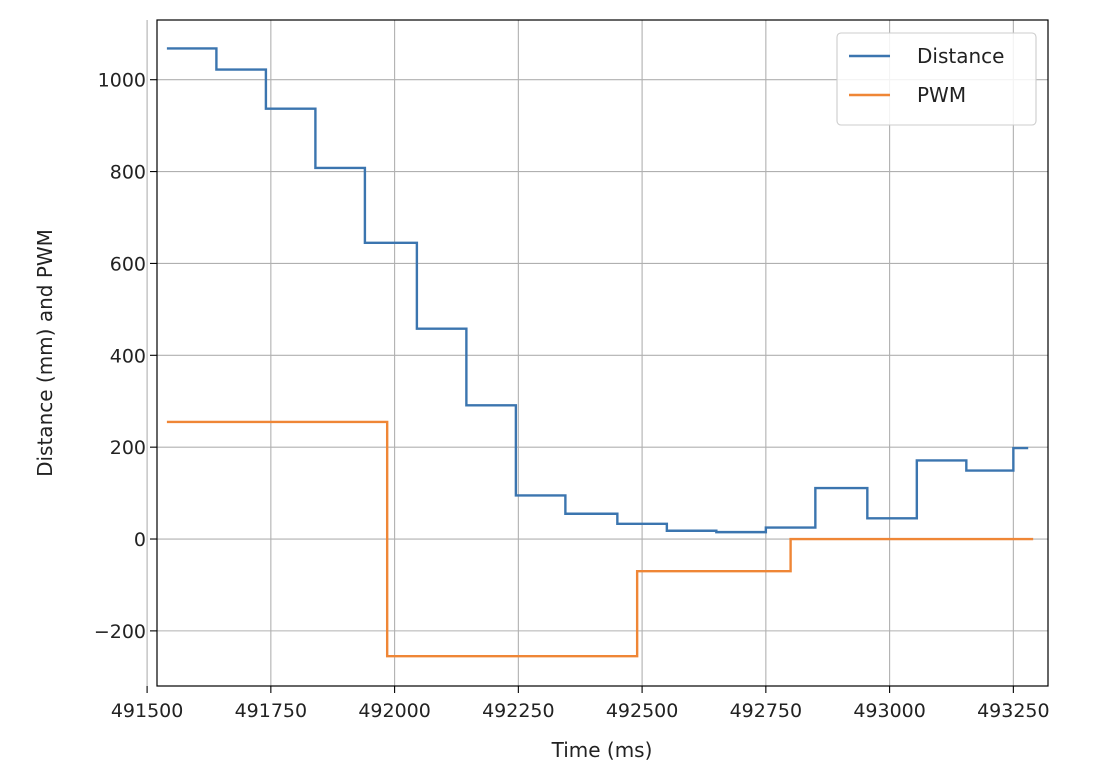  Describe the element at coordinates (518, 711) in the screenshot. I see `x-tick-label: 492250` at that location.